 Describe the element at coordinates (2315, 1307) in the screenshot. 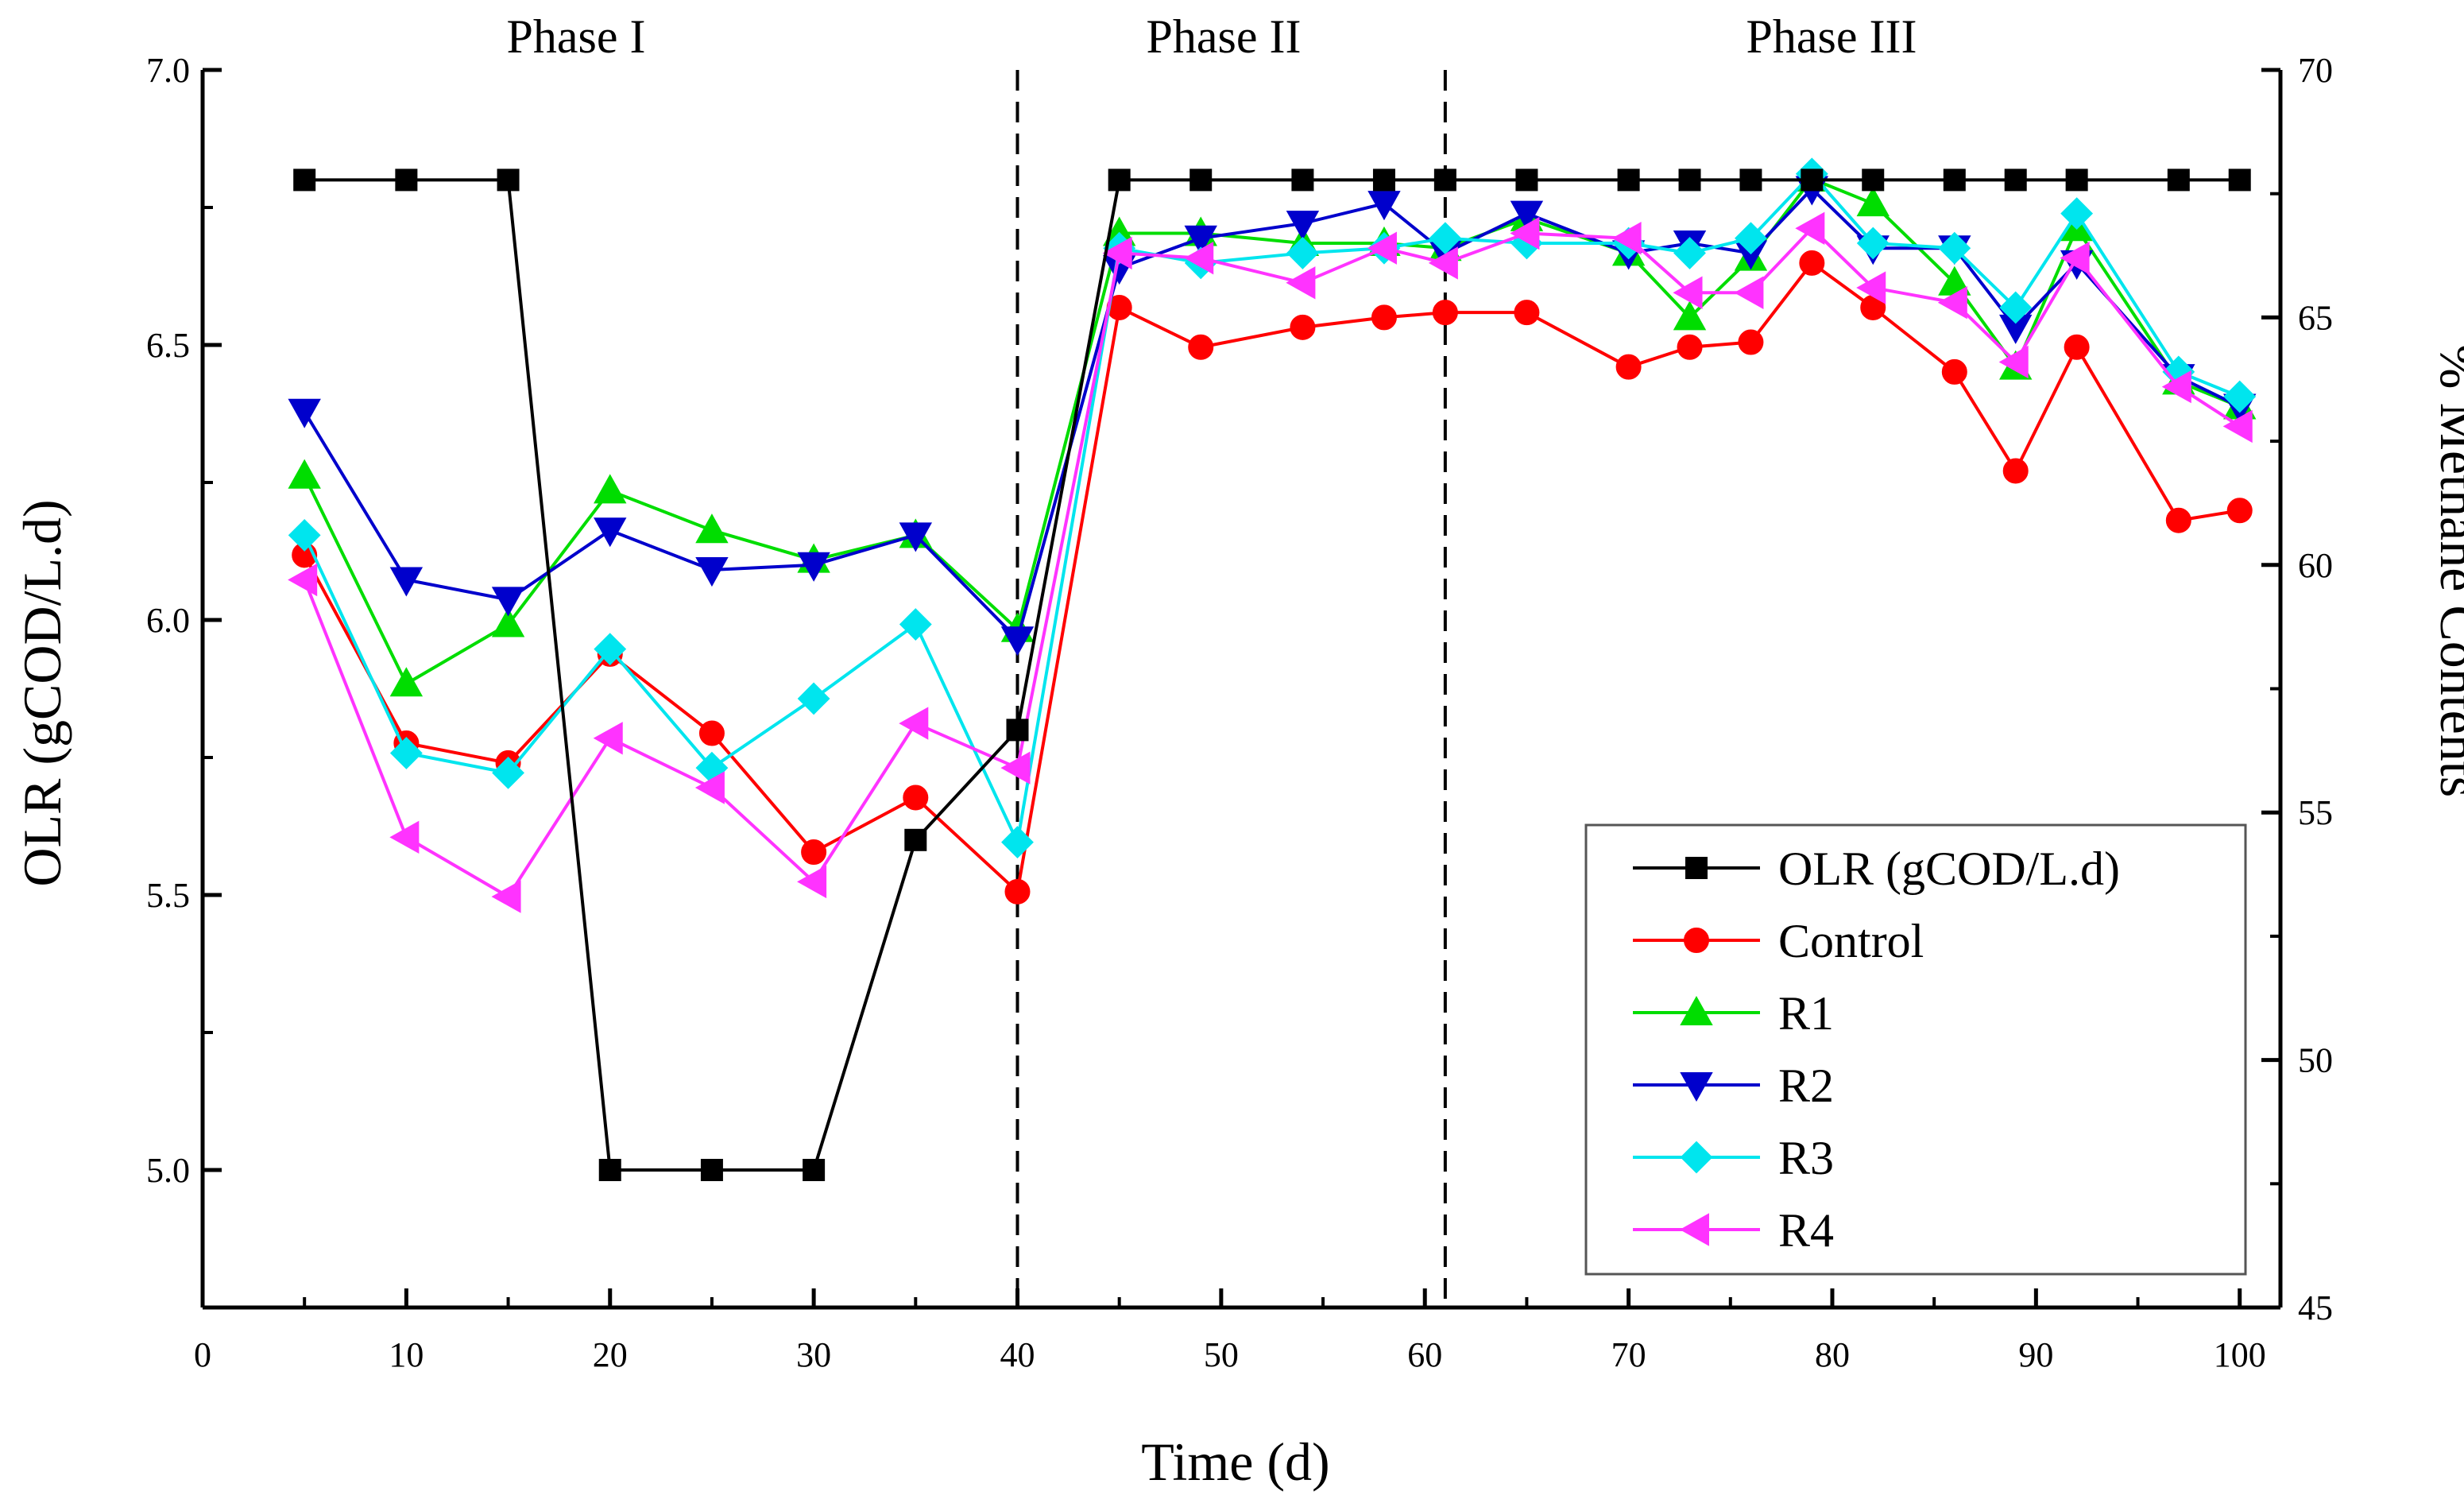

I see `right-tick-label: 45` at that location.